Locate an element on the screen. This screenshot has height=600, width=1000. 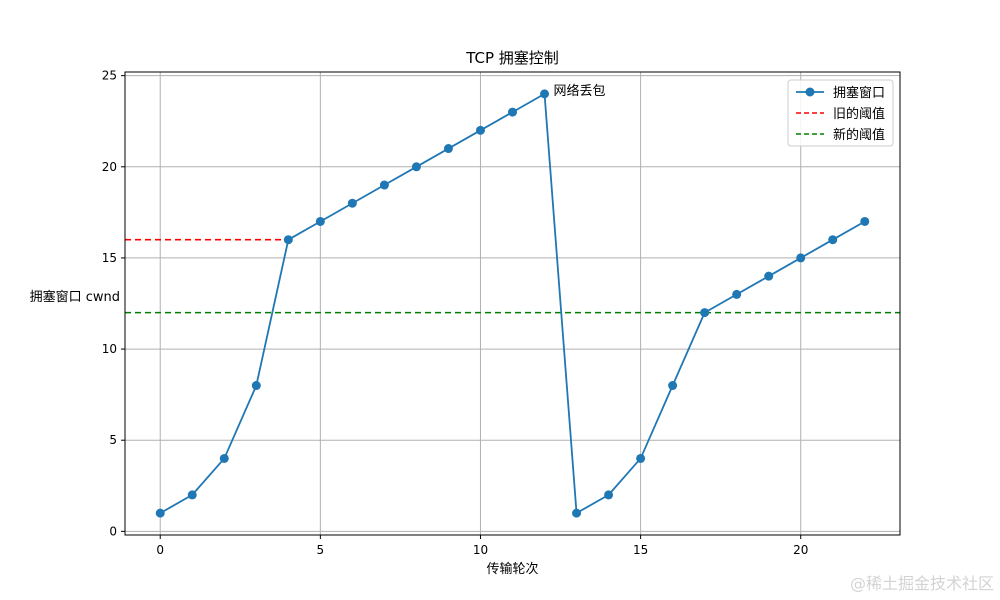
y-tick-label: 0 is located at coordinates (113, 531).